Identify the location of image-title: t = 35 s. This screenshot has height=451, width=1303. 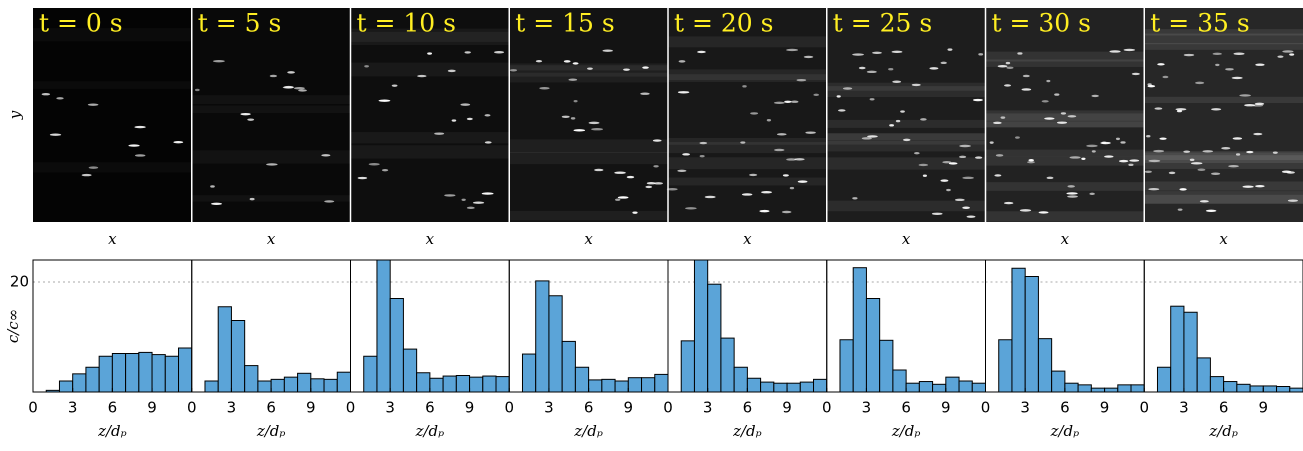
(1199, 23).